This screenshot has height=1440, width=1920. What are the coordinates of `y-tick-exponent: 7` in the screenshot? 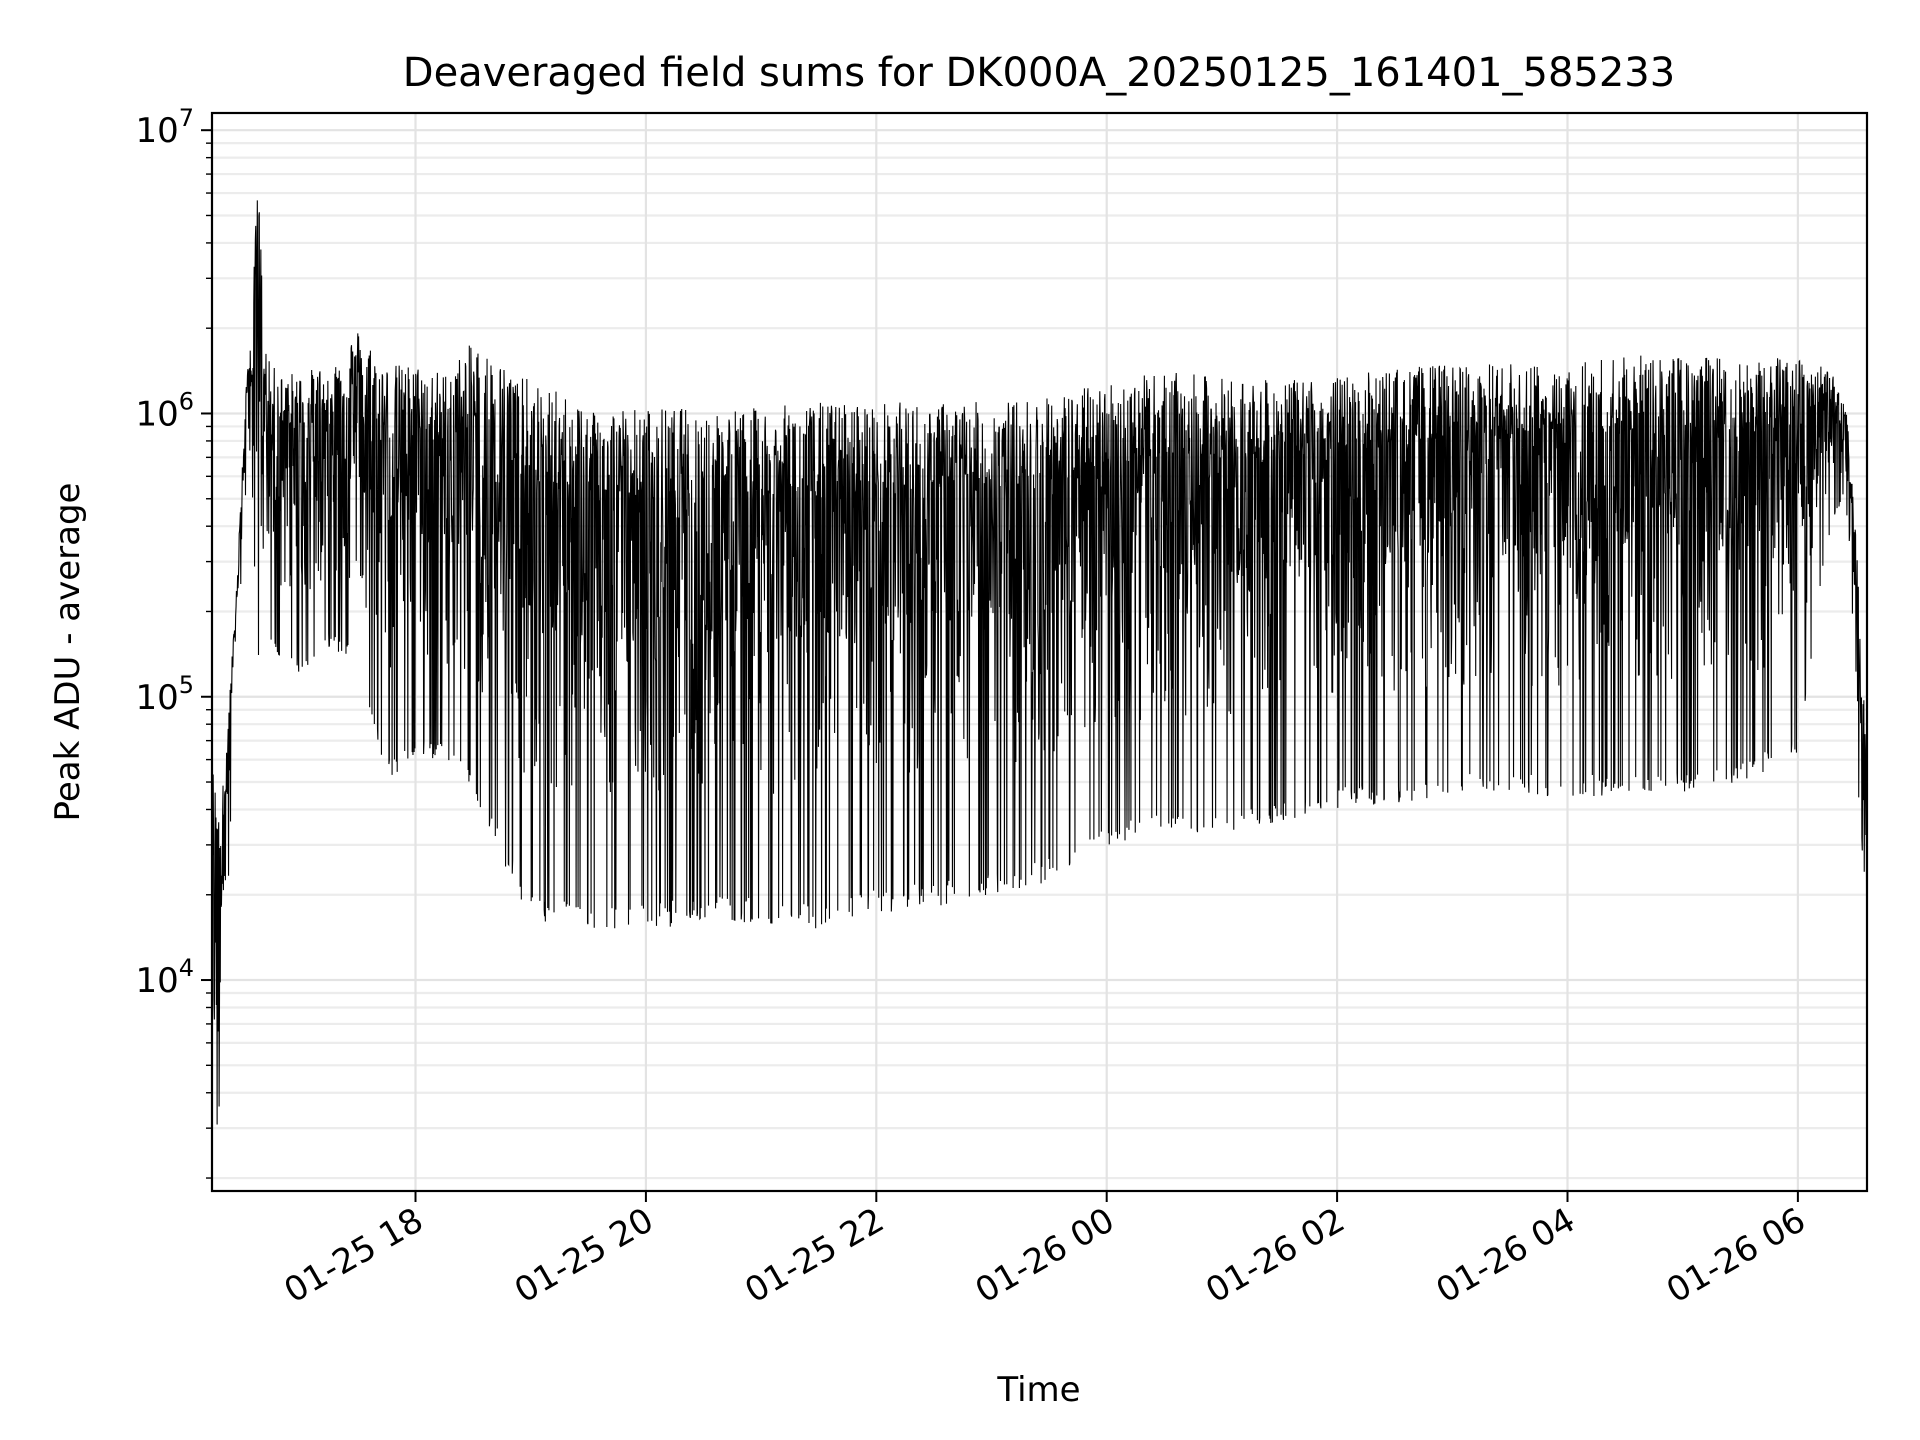 It's located at (186, 118).